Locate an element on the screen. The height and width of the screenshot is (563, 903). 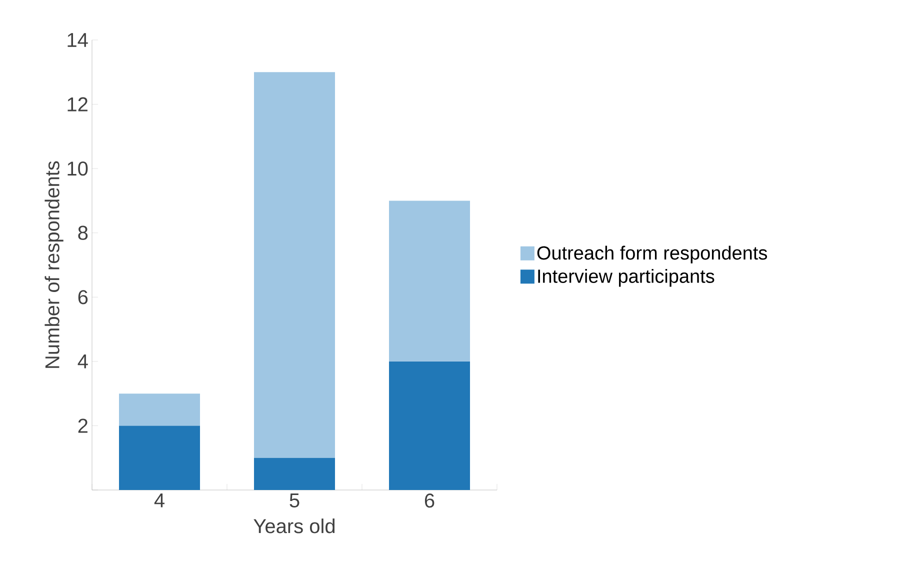
legend-label: Outreach form respondents is located at coordinates (652, 255).